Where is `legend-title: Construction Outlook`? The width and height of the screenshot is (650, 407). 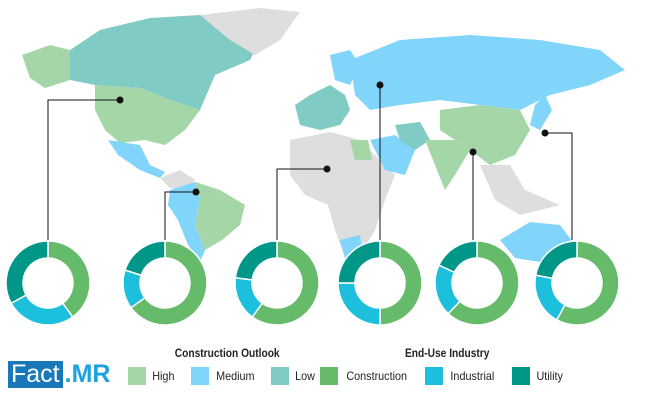 legend-title: Construction Outlook is located at coordinates (227, 353).